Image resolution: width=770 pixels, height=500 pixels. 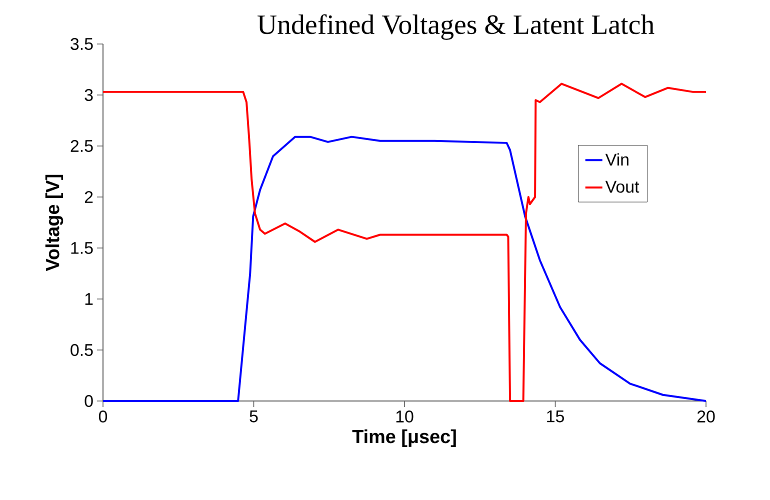 What do you see at coordinates (88, 95) in the screenshot?
I see `y-tick-label: 3` at bounding box center [88, 95].